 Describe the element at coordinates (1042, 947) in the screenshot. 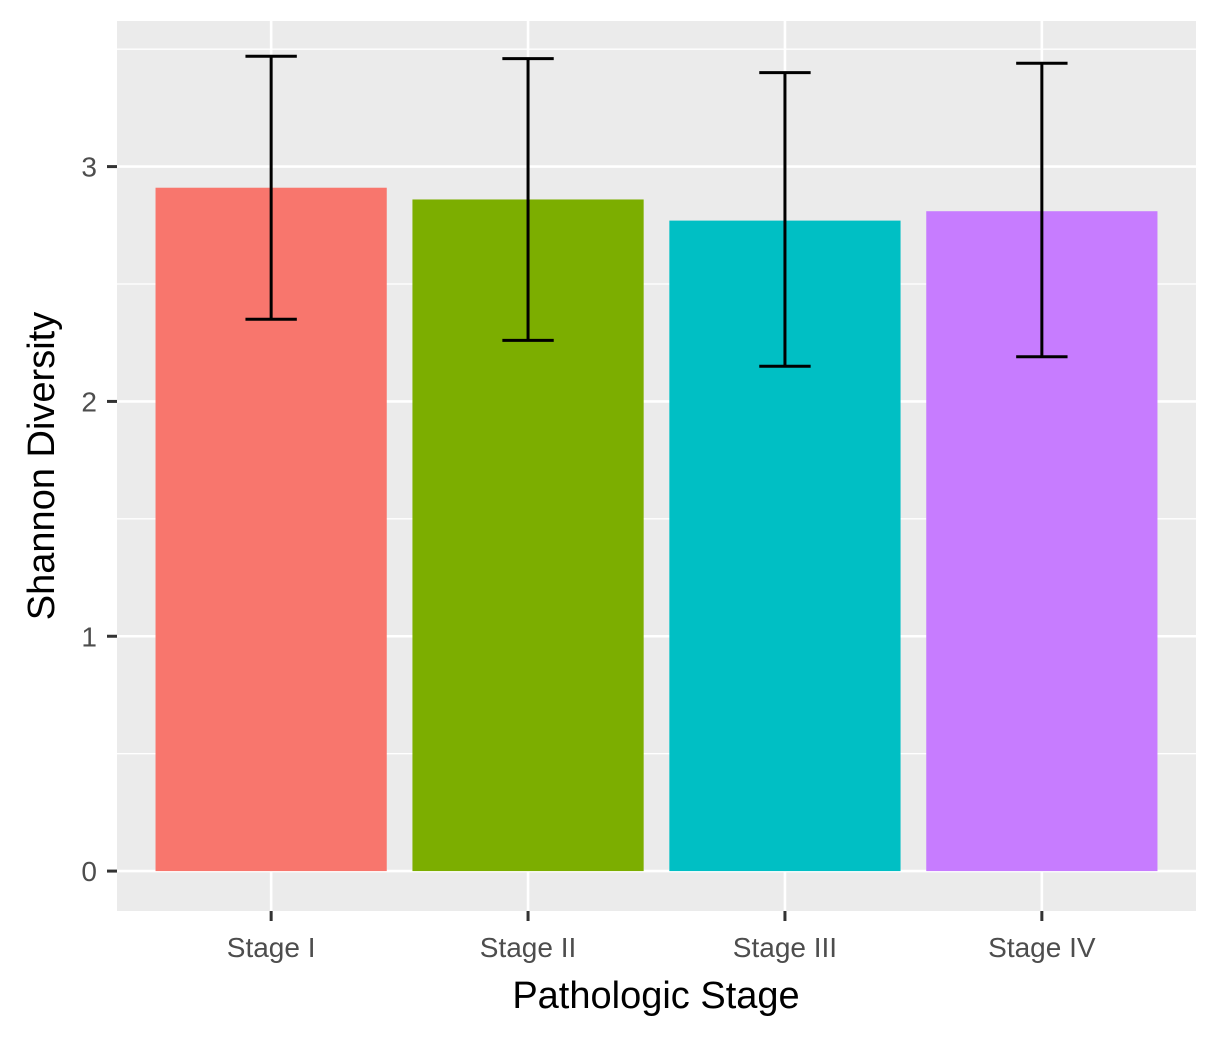

I see `x-tick-label: Stage IV` at that location.